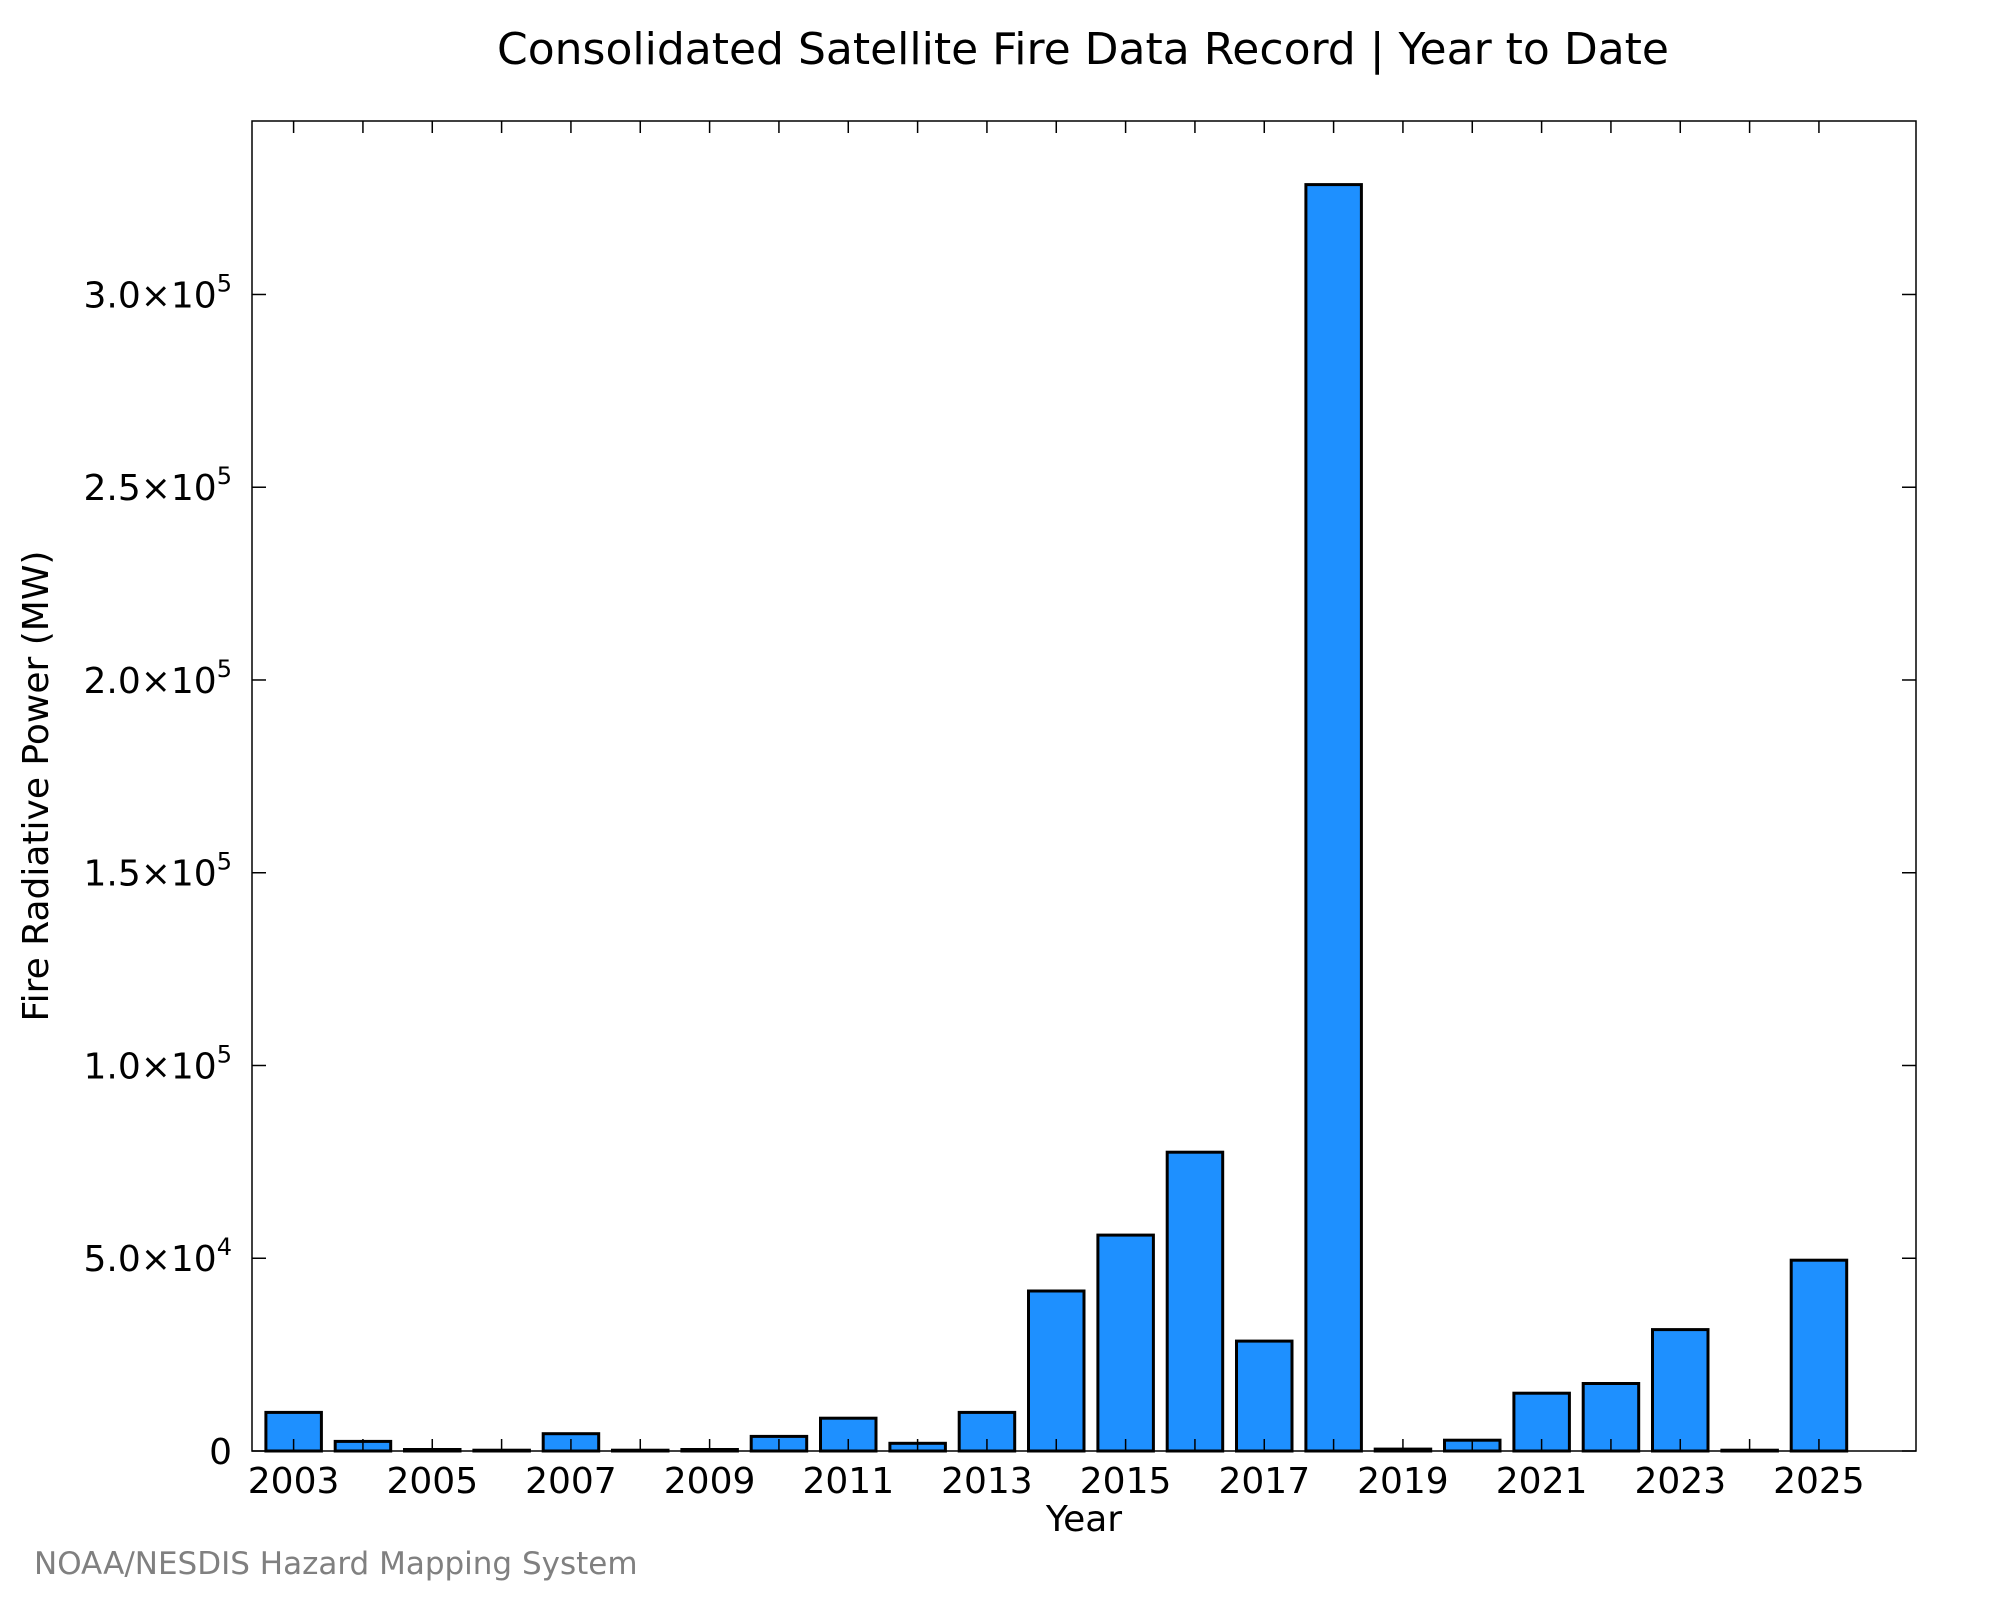 The width and height of the screenshot is (2000, 1600). I want to click on bar-2018, so click(1333, 818).